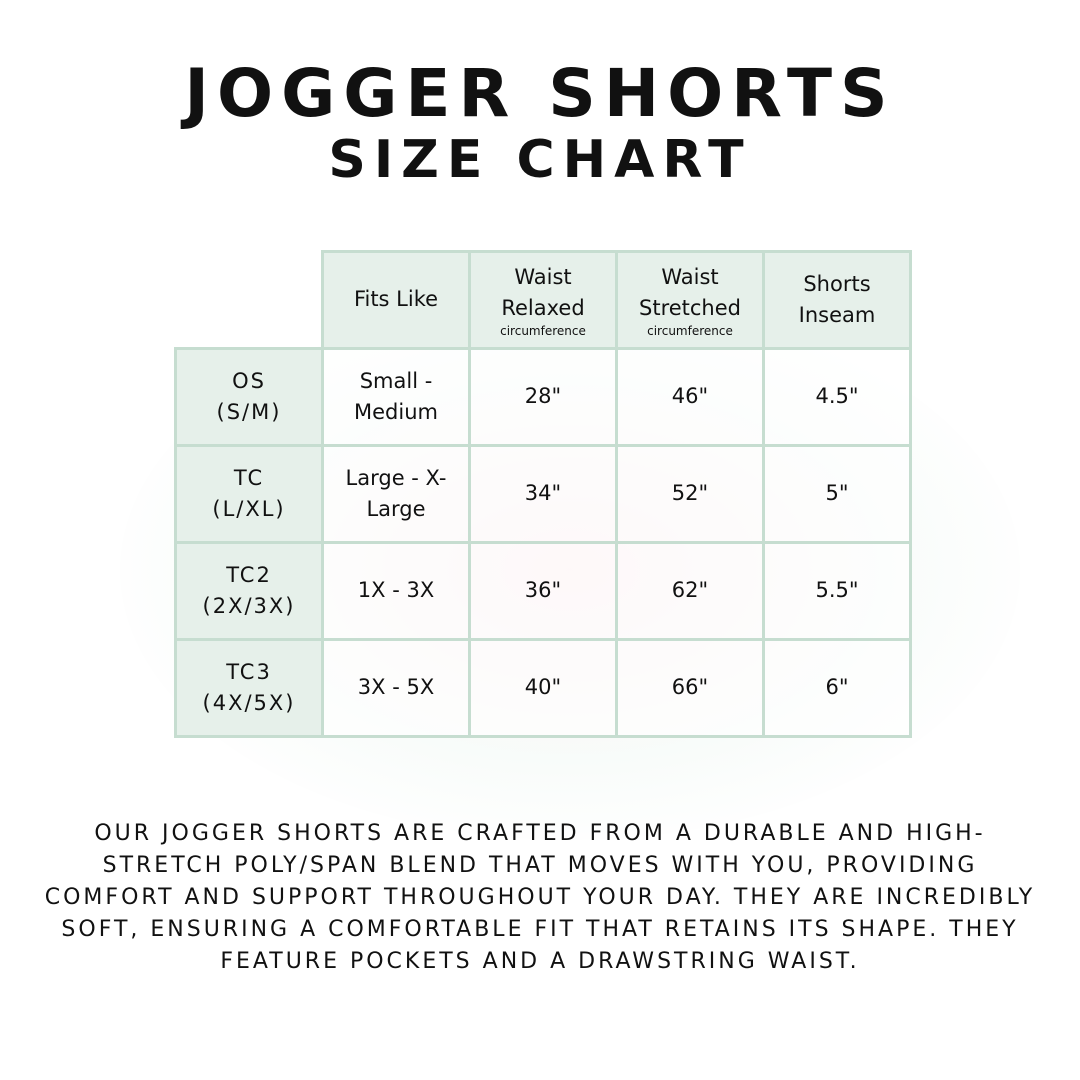  What do you see at coordinates (690, 300) in the screenshot?
I see `header-waist-stretched: Waist Stretched circumference` at bounding box center [690, 300].